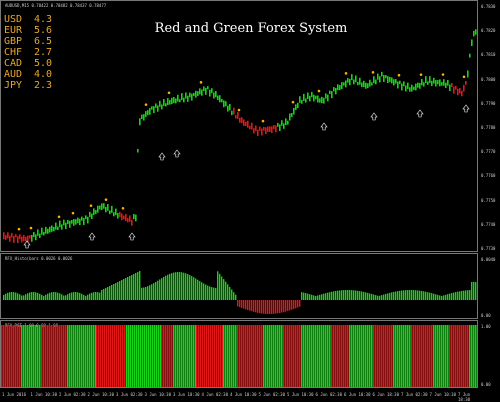 The height and width of the screenshot is (402, 500). I want to click on scale-label: 0.7740, so click(488, 224).